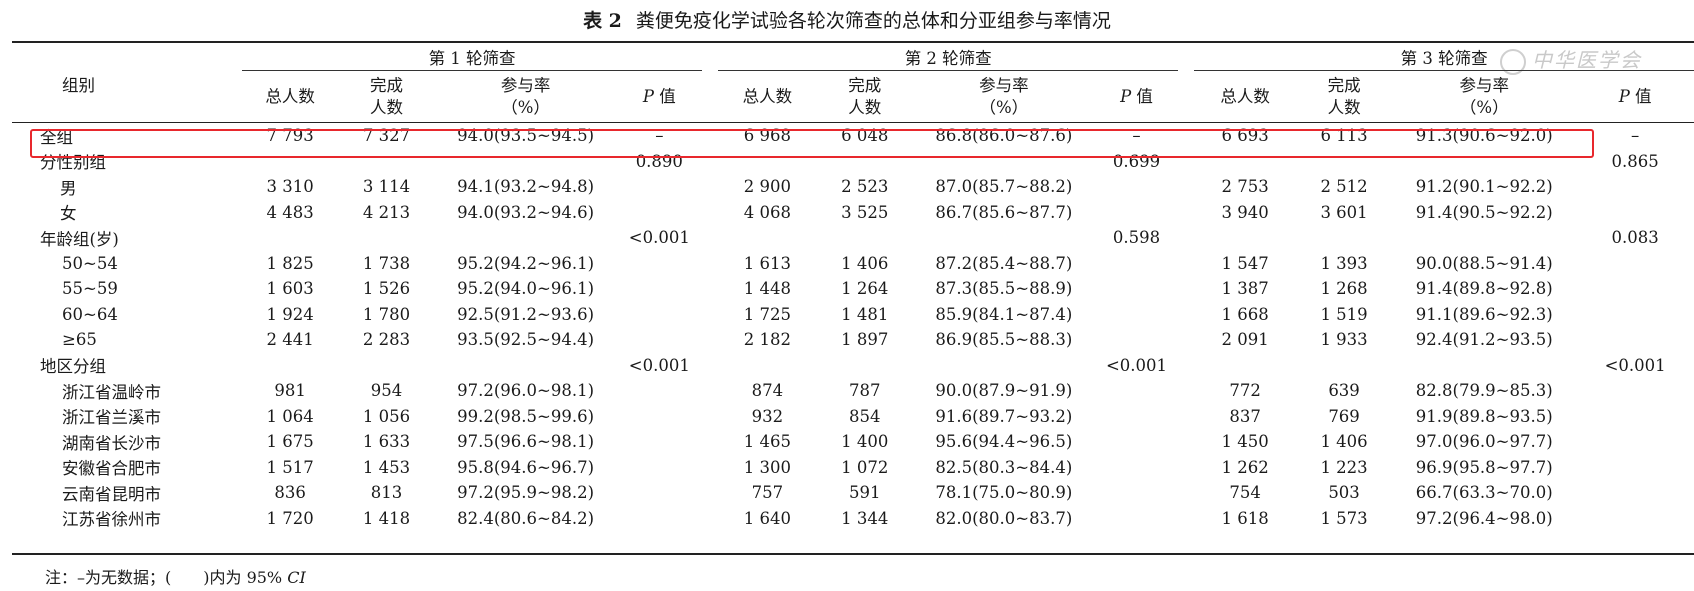 This screenshot has height=591, width=1694. What do you see at coordinates (1344, 187) in the screenshot?
I see `cell-done: 2 512` at bounding box center [1344, 187].